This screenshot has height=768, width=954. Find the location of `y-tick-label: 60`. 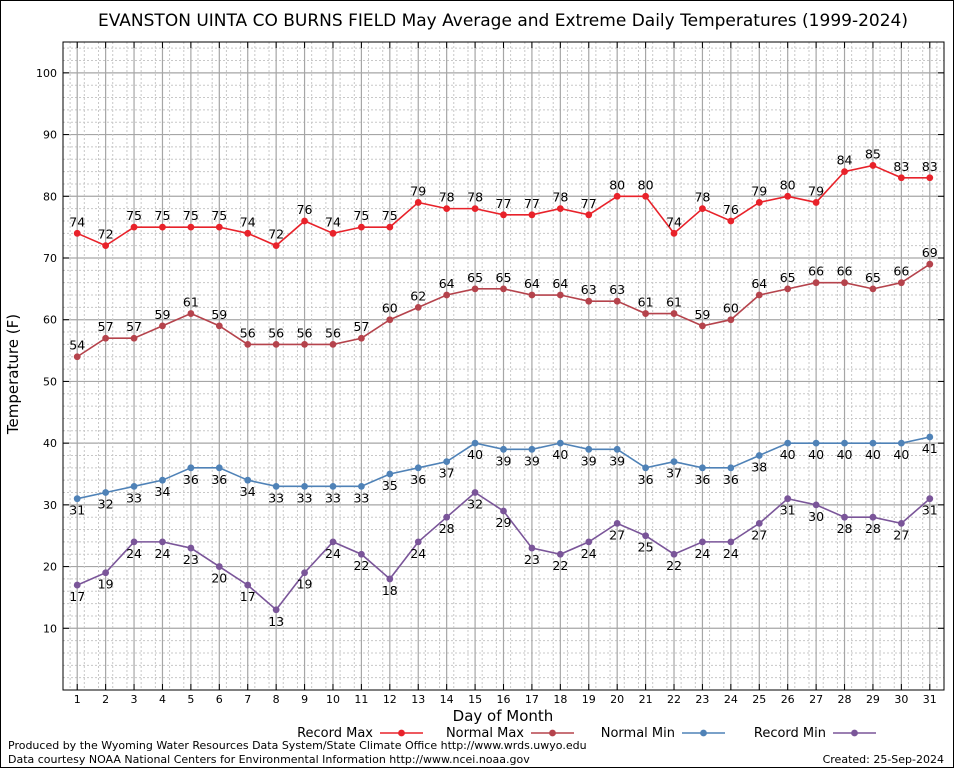

y-tick-label: 60 is located at coordinates (50, 320).